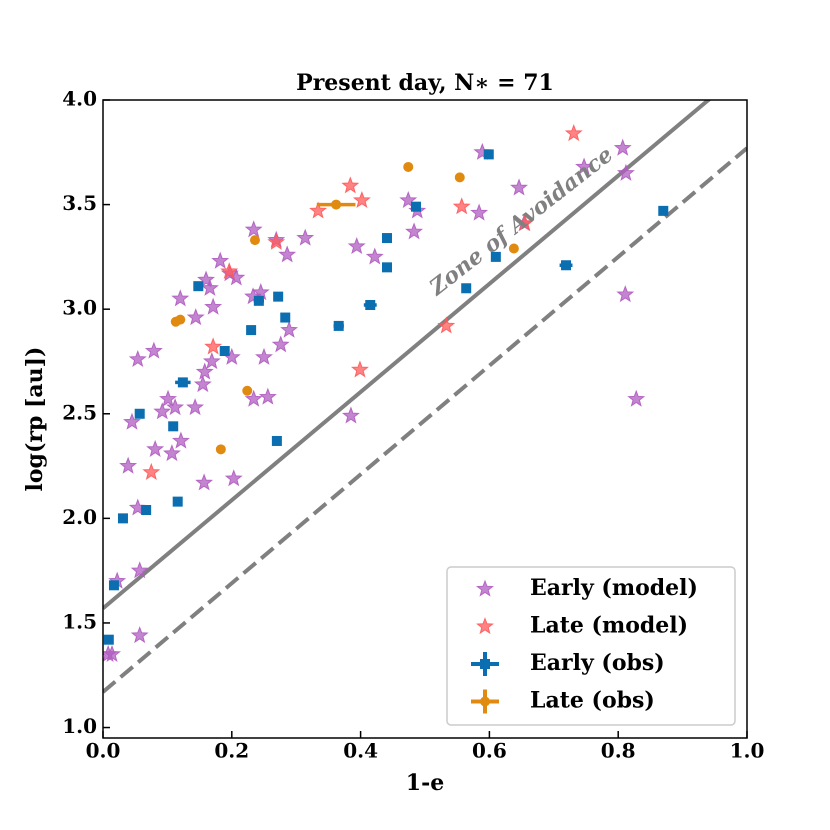 The width and height of the screenshot is (830, 830). I want to click on x-axis-label: 1-e, so click(425, 783).